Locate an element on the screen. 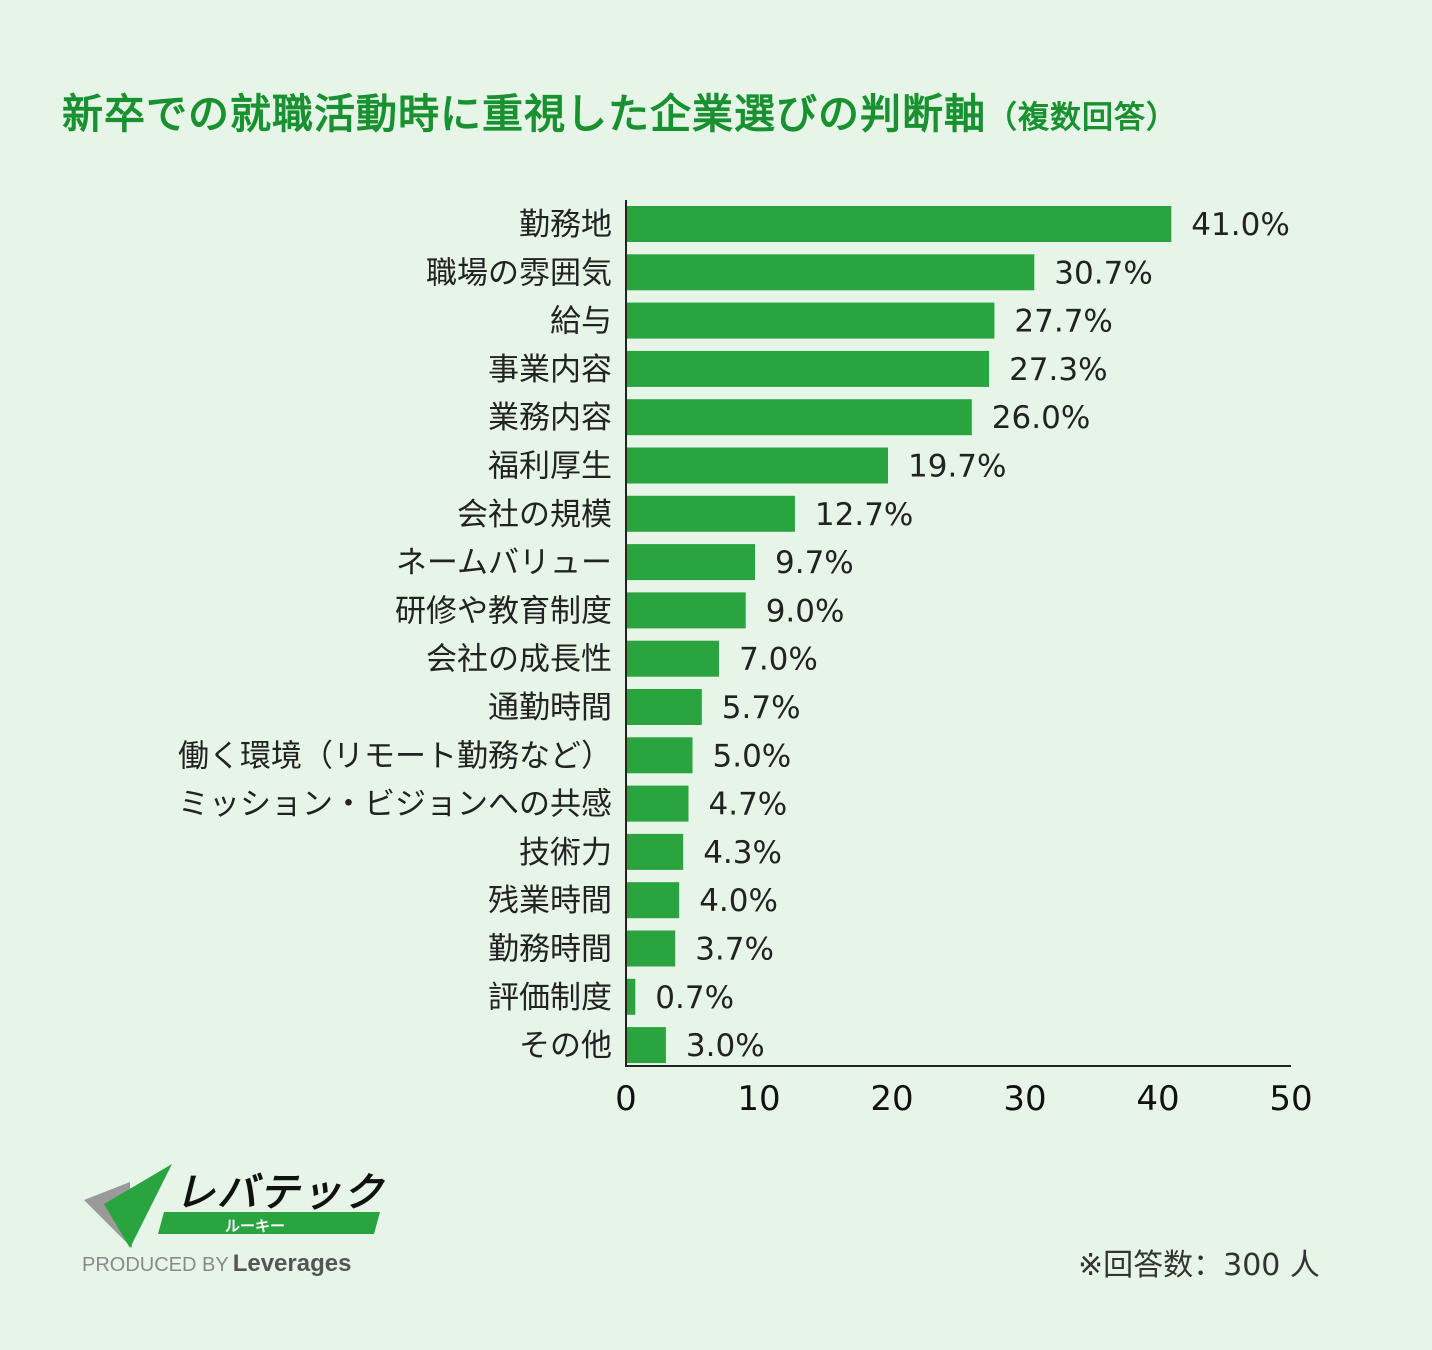  data-label: 41.0% is located at coordinates (1240, 225).